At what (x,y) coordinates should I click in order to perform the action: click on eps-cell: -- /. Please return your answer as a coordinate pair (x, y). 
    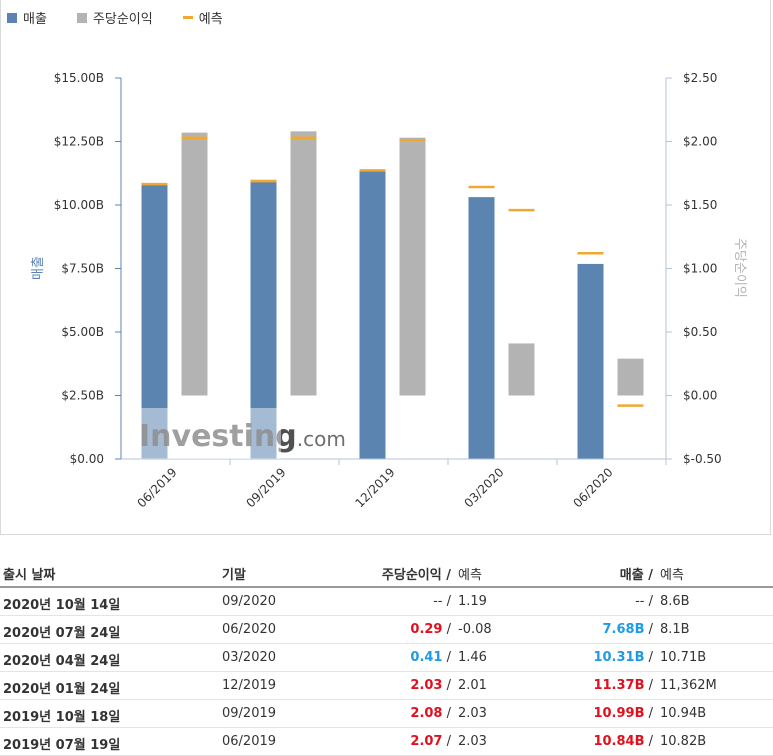
    Looking at the image, I should click on (442, 601).